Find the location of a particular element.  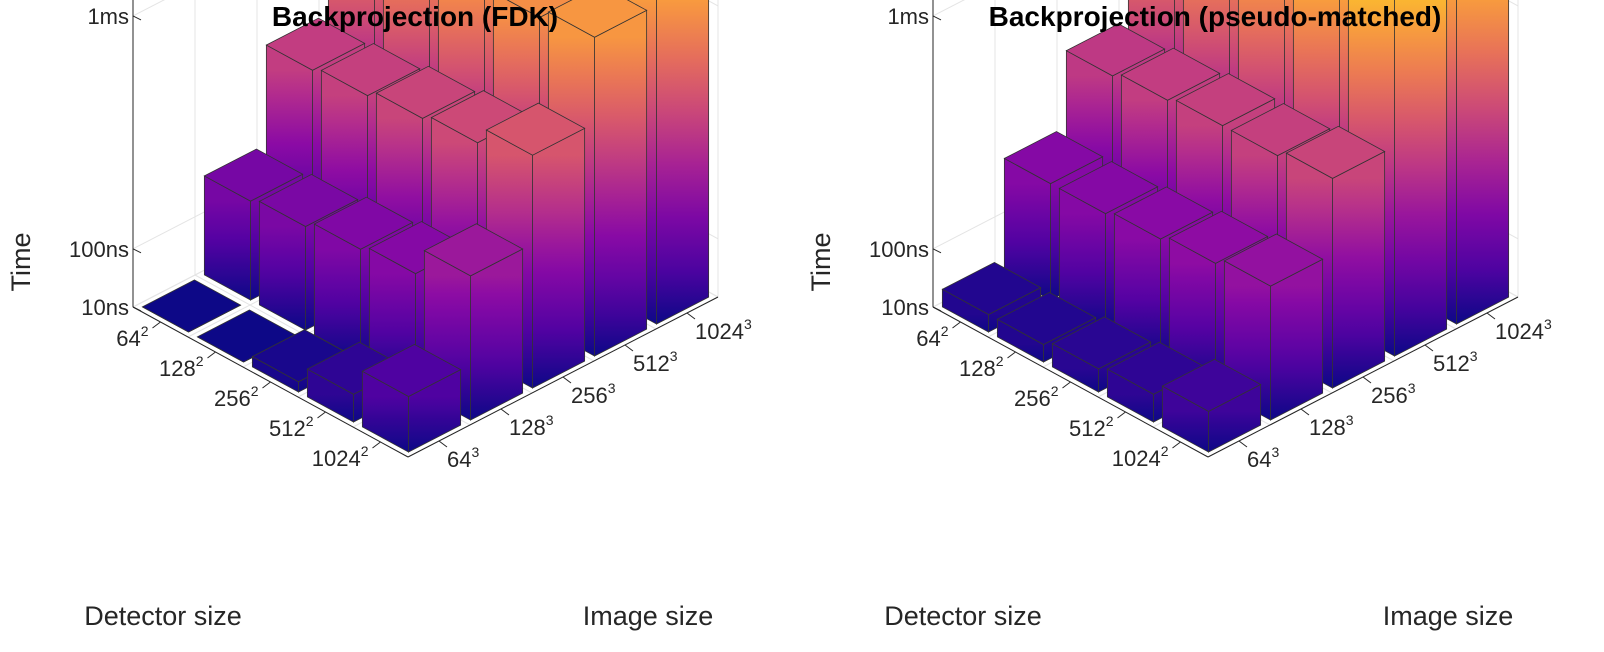

chart-title: Backprojection (FDK) is located at coordinates (415, 16).